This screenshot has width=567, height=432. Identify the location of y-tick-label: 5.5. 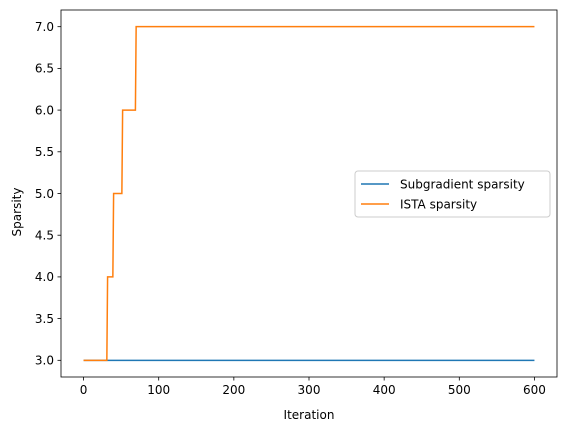
(44, 152).